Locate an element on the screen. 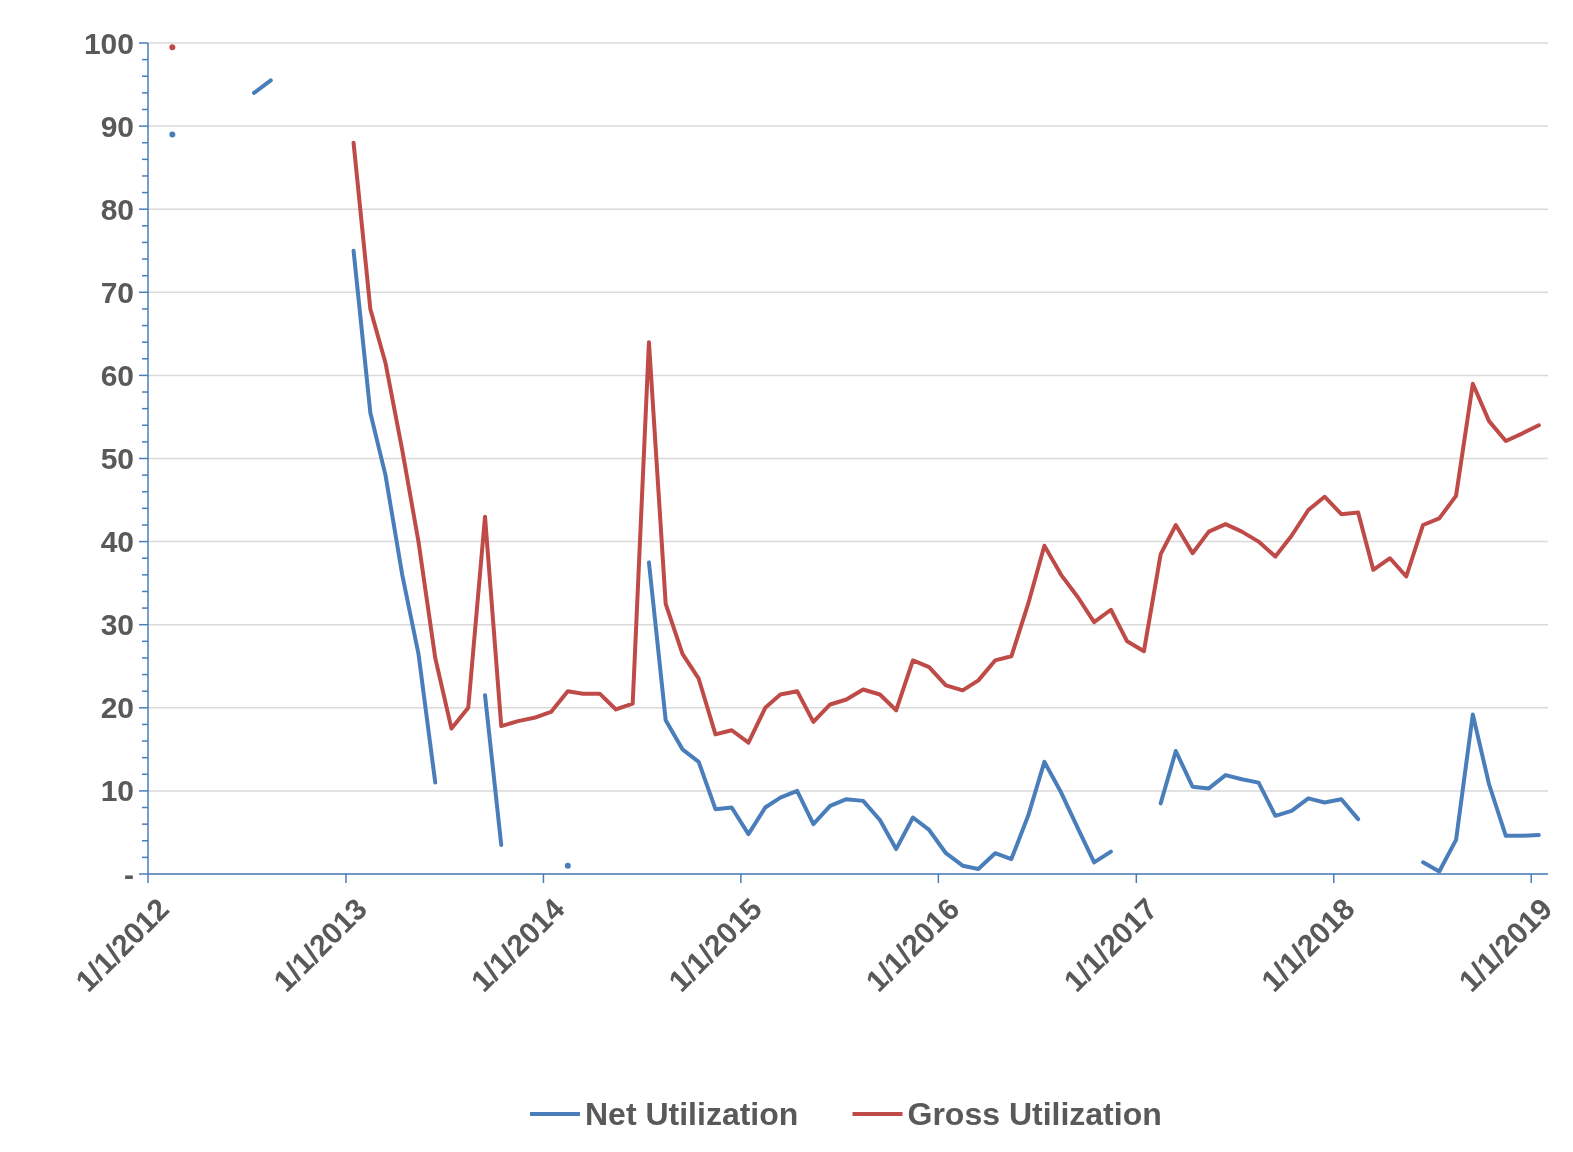 This screenshot has height=1152, width=1573. y-tick-label: 60 is located at coordinates (117, 375).